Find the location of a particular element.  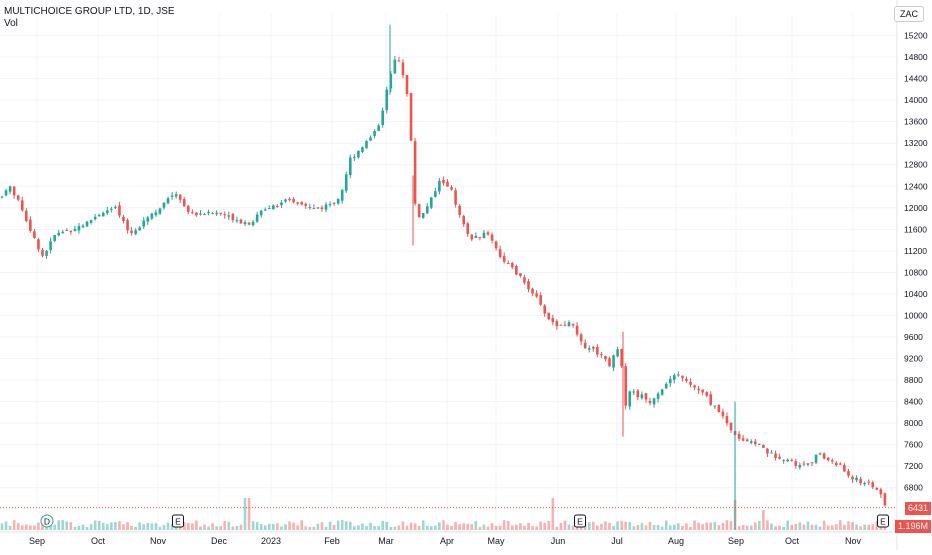

currency-button: ZAC is located at coordinates (909, 14).